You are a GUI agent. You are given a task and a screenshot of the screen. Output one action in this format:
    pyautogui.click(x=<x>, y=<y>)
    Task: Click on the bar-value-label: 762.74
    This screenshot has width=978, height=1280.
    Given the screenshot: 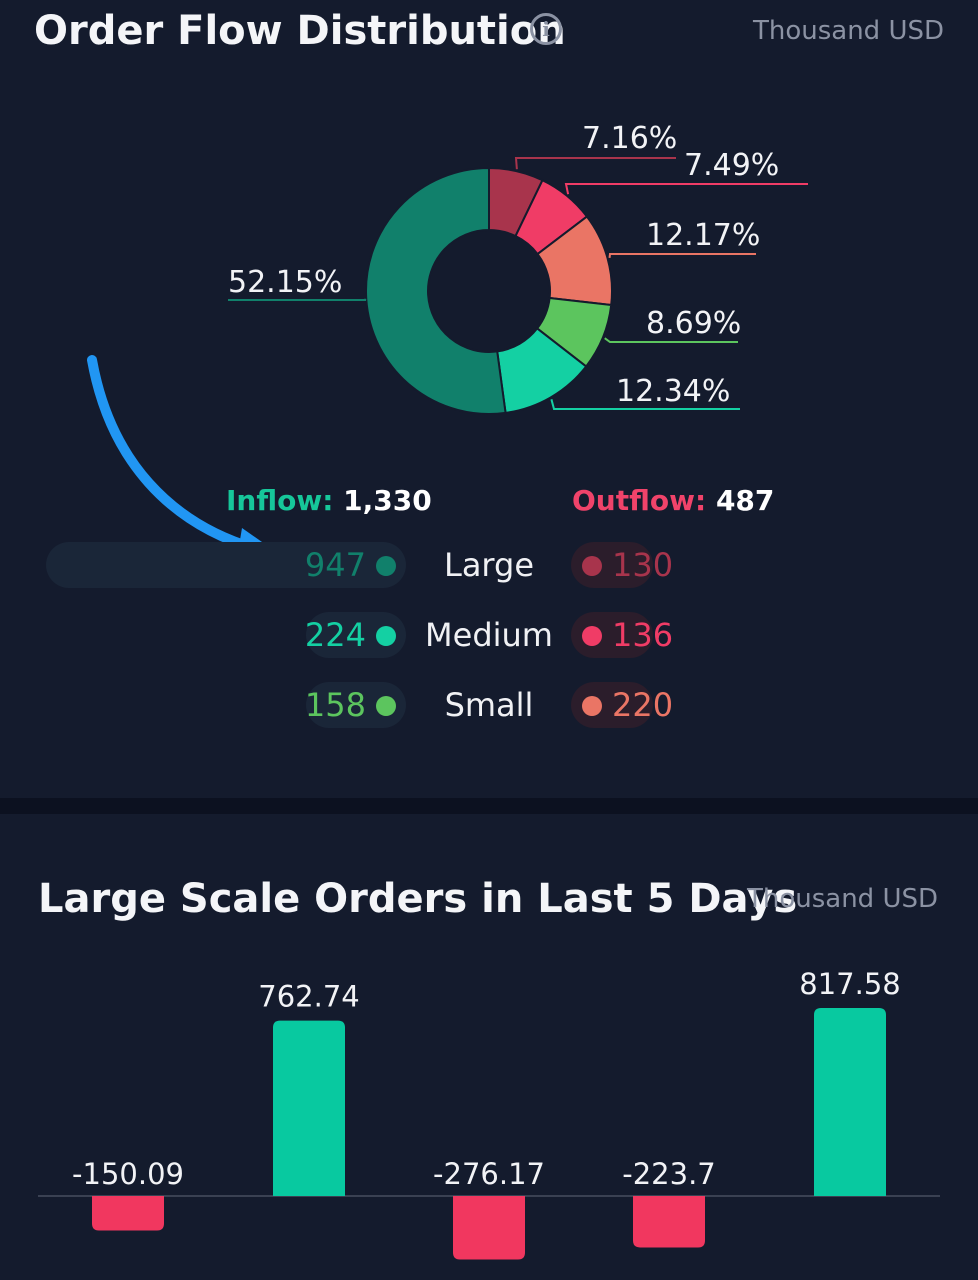 What is the action you would take?
    pyautogui.click(x=308, y=997)
    